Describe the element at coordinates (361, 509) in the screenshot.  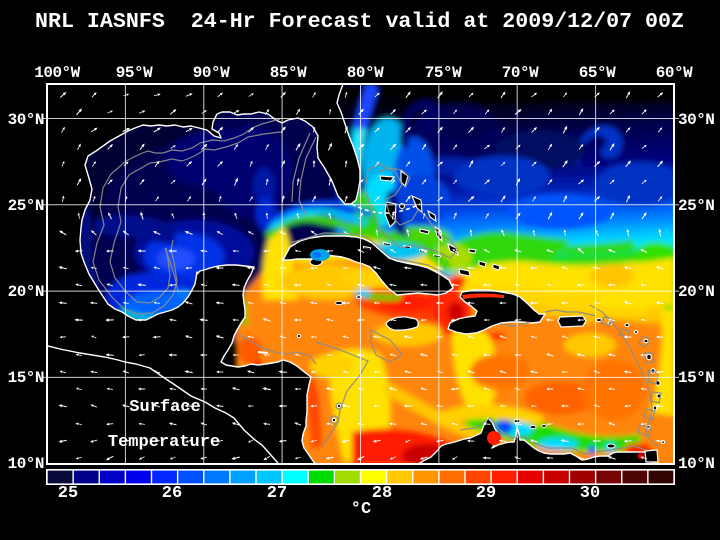
I see `svg-text: °C` at that location.